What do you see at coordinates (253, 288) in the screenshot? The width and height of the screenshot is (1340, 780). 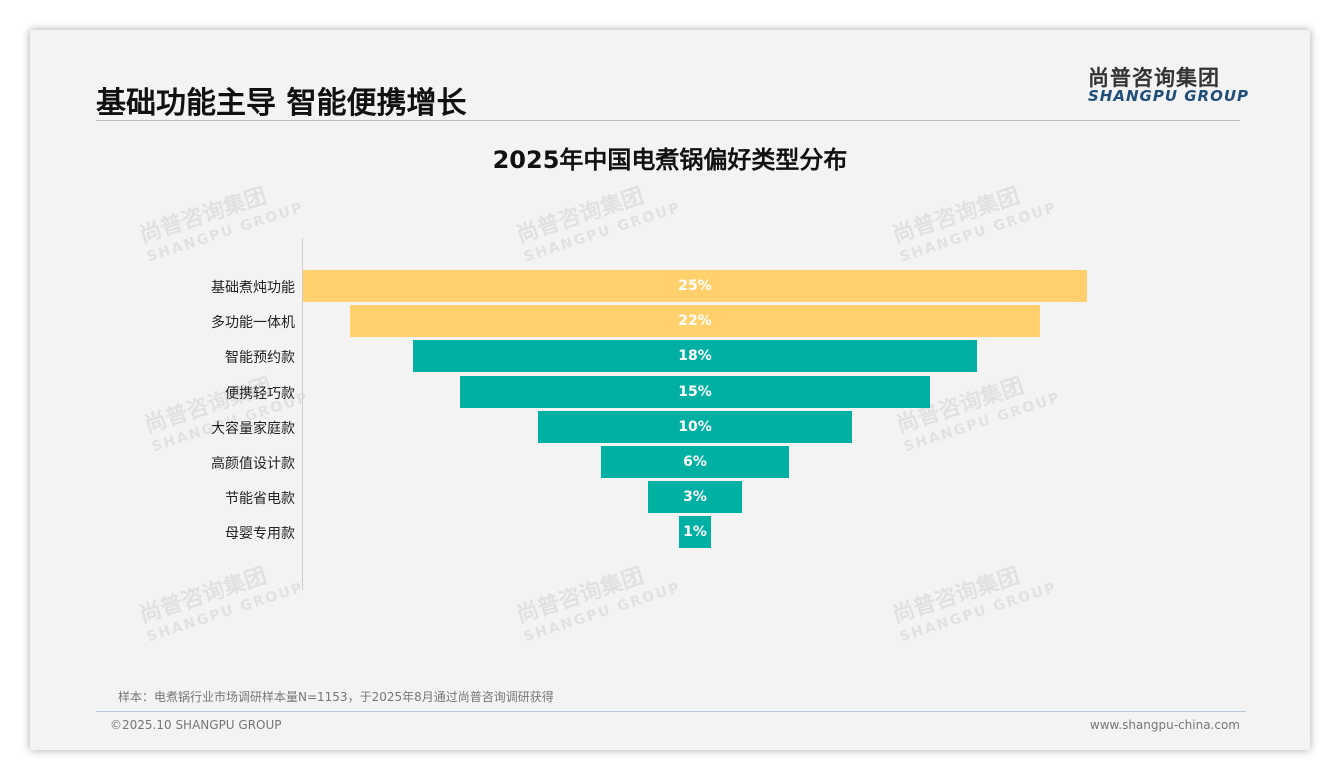 I see `category-label: 基础煮炖功能` at bounding box center [253, 288].